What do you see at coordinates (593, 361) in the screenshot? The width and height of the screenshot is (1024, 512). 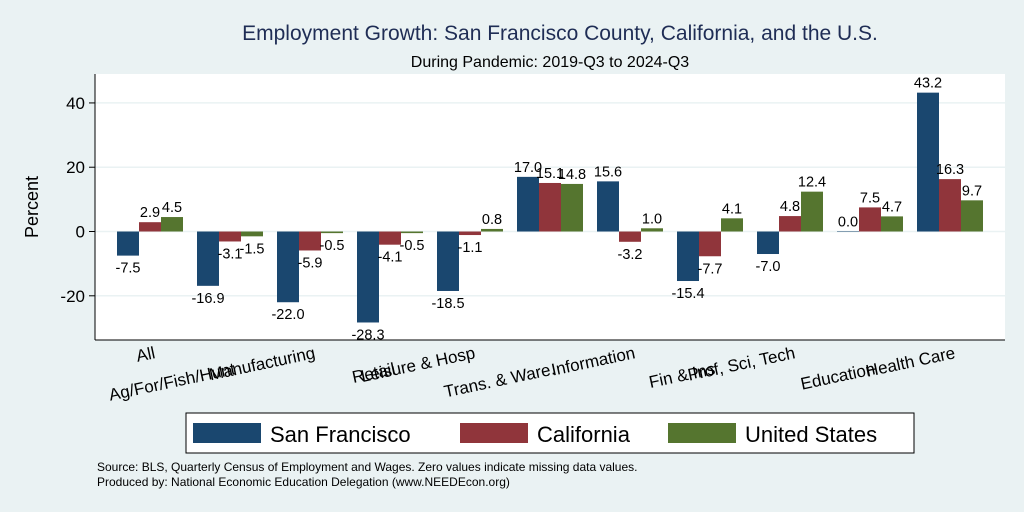 I see `category-label: Information` at bounding box center [593, 361].